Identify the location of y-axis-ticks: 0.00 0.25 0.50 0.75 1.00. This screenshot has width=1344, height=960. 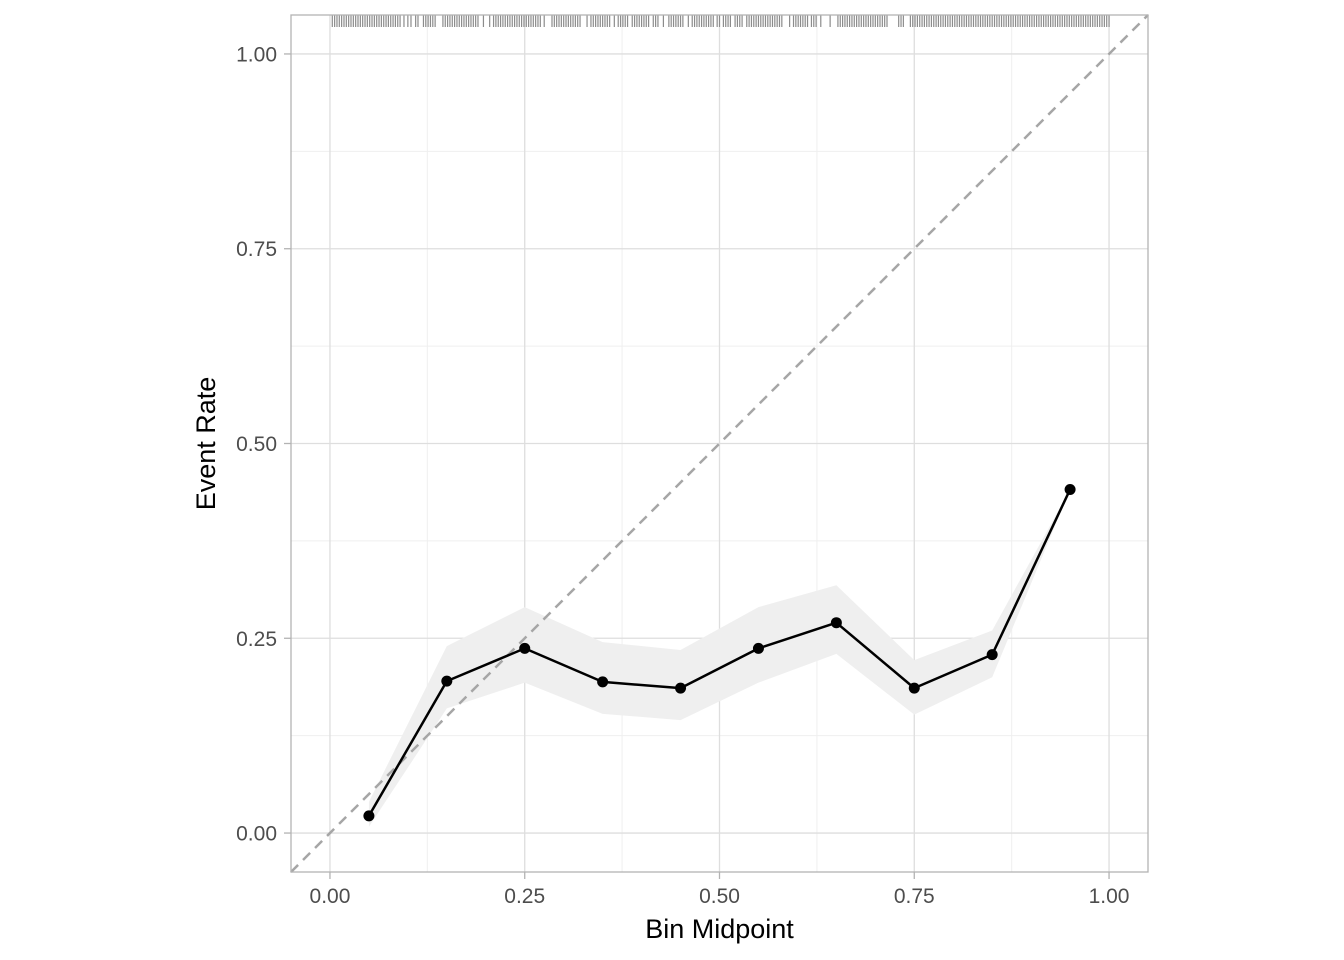
(263, 444).